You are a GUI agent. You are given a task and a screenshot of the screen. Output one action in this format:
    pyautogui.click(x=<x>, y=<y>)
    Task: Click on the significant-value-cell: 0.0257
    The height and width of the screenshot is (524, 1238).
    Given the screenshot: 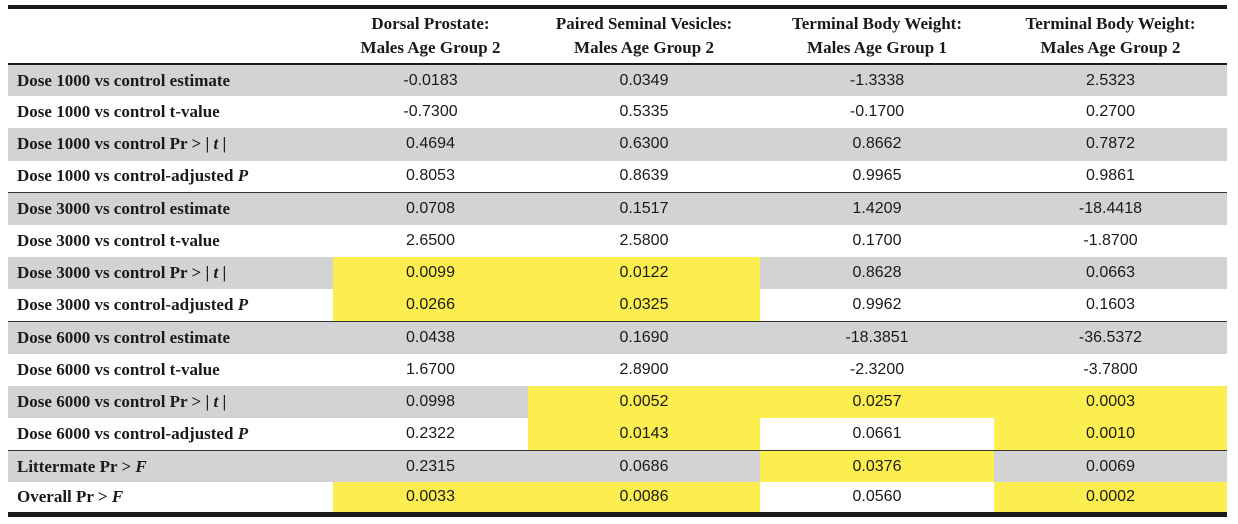 What is the action you would take?
    pyautogui.click(x=877, y=402)
    